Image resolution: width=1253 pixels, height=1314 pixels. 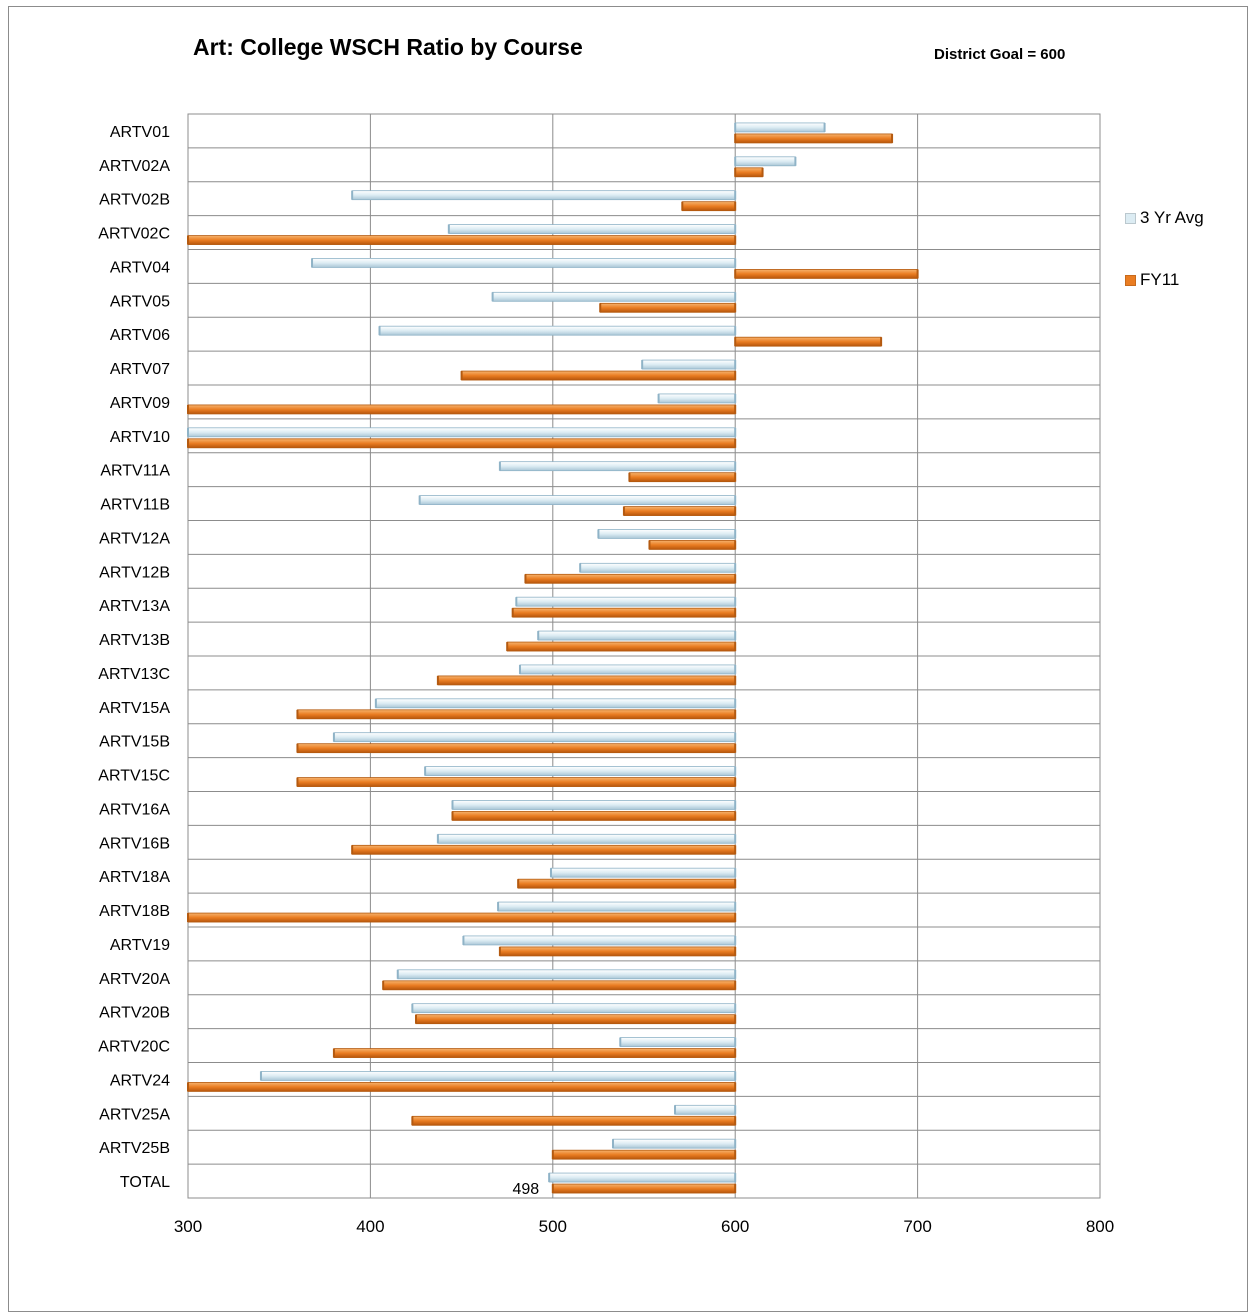 What do you see at coordinates (134, 979) in the screenshot?
I see `category-label: ARTV20A` at bounding box center [134, 979].